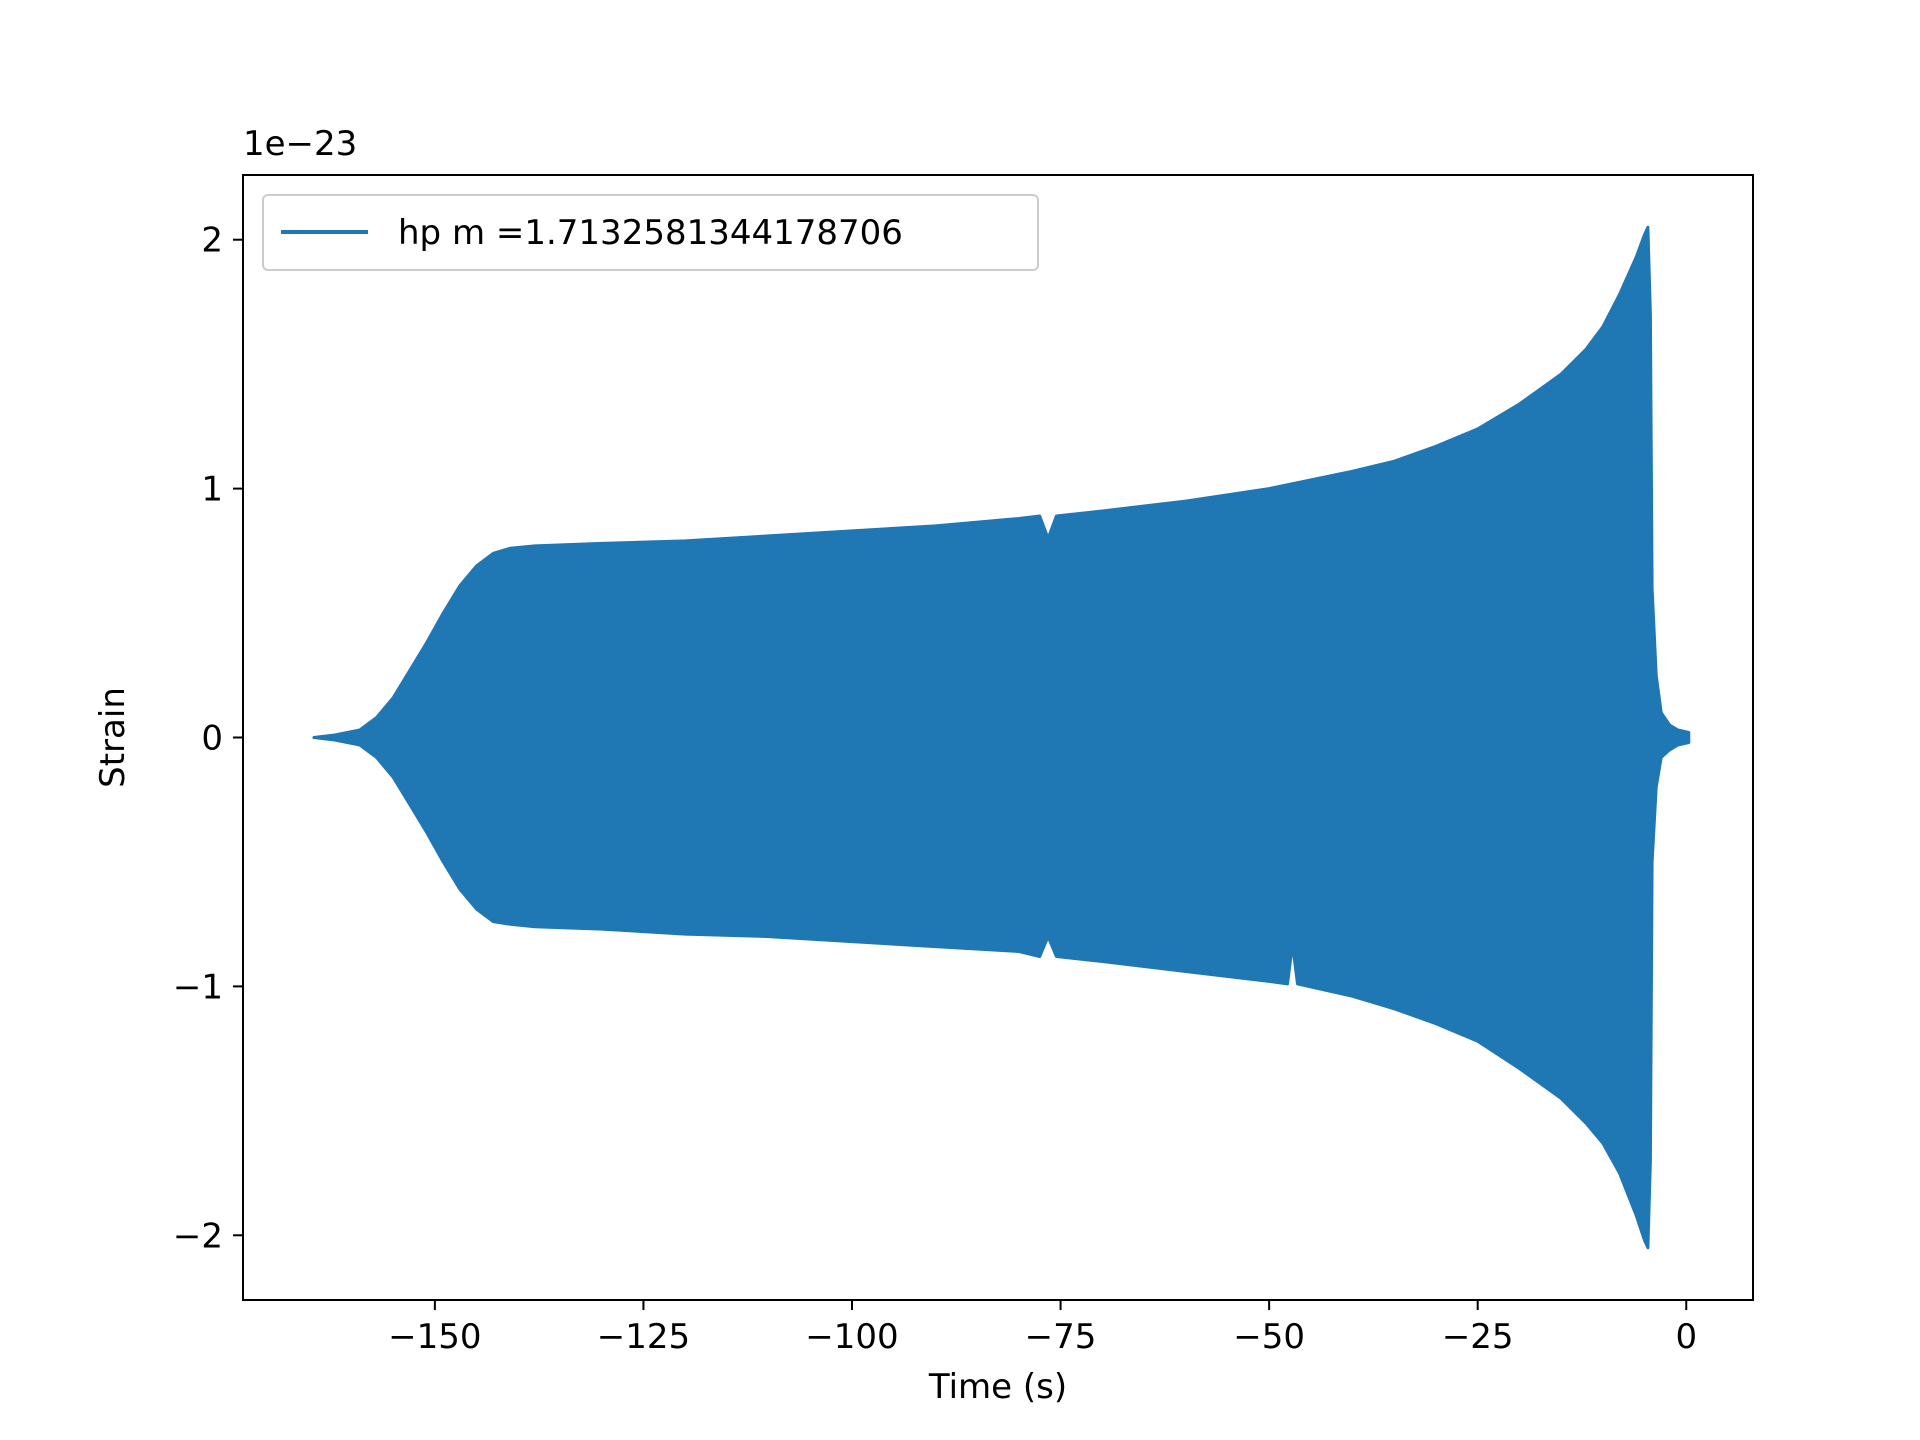  I want to click on x-axis: −150 −125 −100 −75 −50 −25 0, so click(1042, 1328).